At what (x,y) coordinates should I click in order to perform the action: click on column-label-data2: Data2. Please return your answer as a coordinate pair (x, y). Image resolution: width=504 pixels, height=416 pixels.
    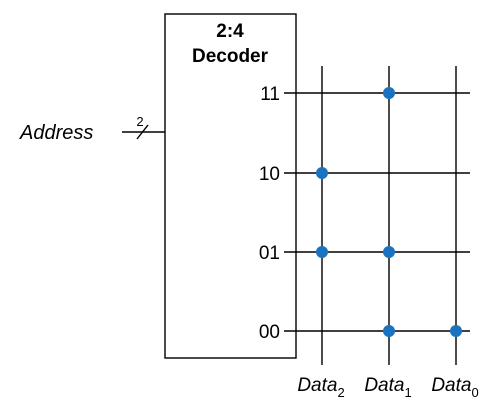
    Looking at the image, I should click on (320, 387).